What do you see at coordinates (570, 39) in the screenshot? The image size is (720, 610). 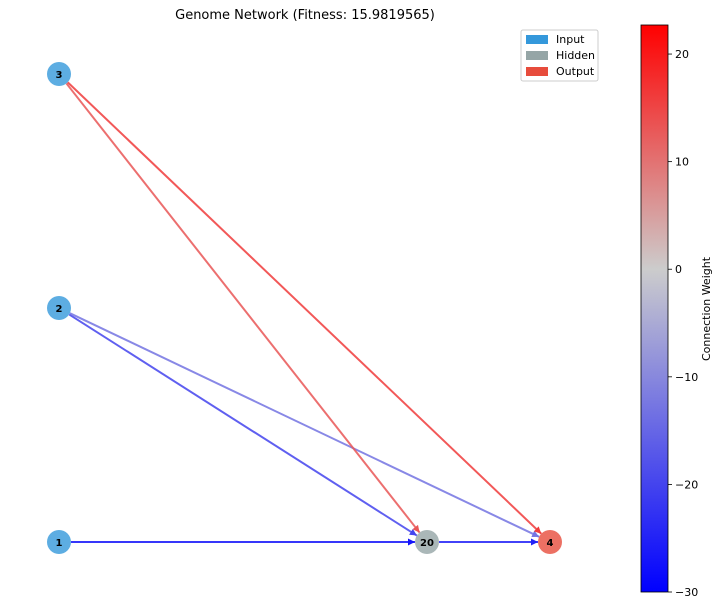 I see `legend-label: Input` at bounding box center [570, 39].